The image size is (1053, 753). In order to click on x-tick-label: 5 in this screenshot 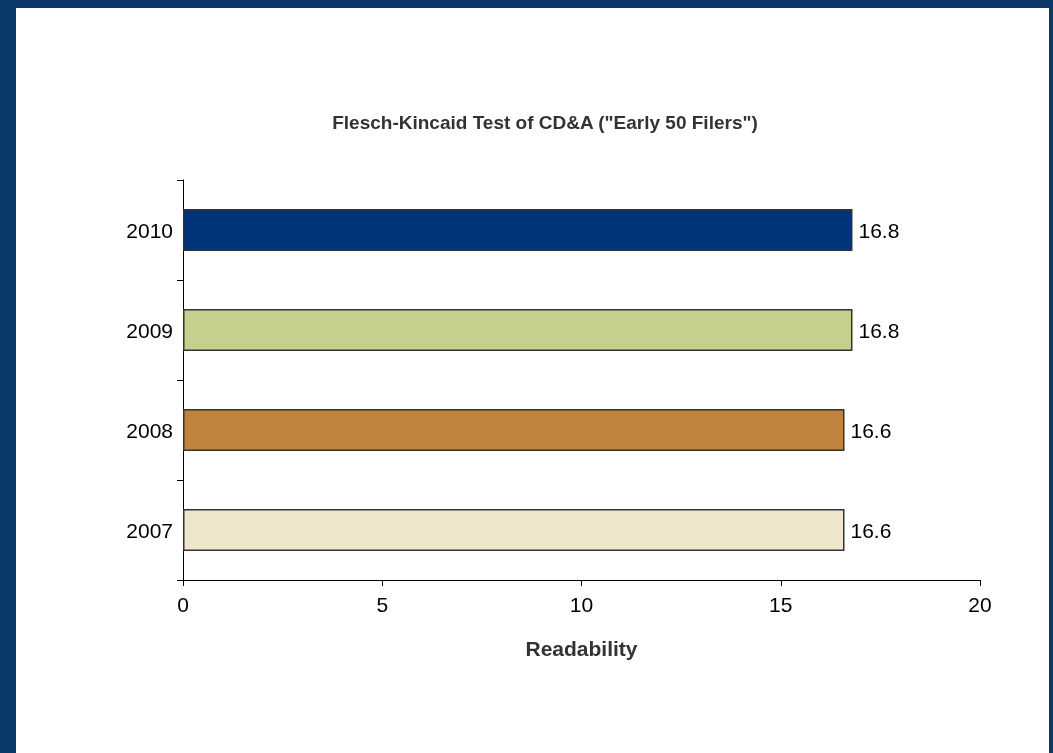, I will do `click(382, 604)`.